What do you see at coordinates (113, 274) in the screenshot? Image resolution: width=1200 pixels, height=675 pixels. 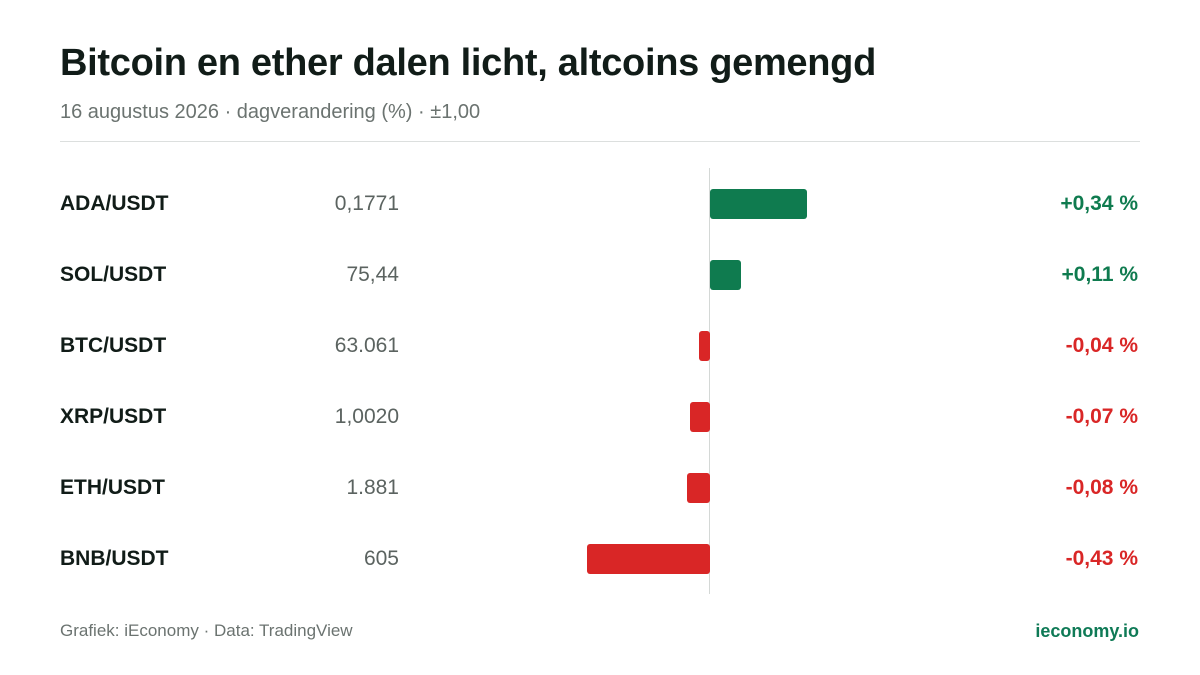 I see `pair-label: SOL/USDT` at bounding box center [113, 274].